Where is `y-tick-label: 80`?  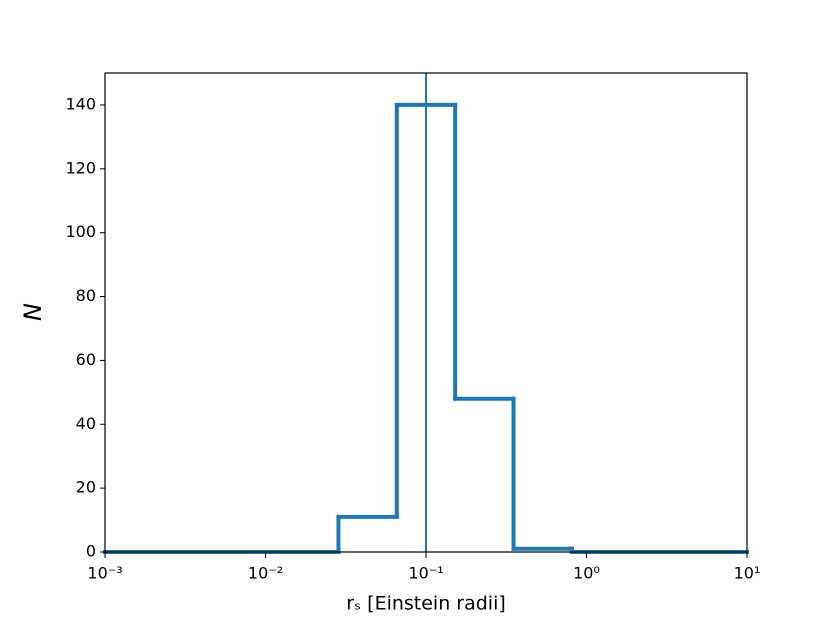 y-tick-label: 80 is located at coordinates (86, 295).